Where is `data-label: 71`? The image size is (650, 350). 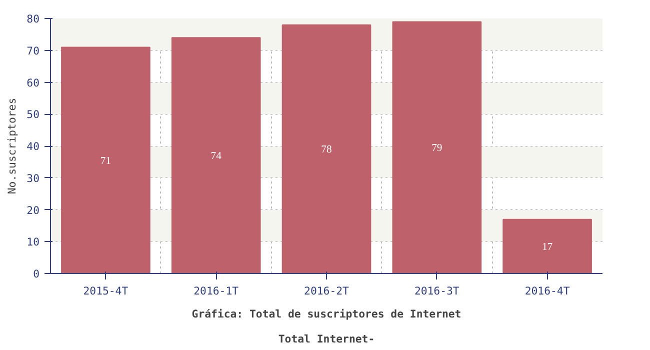
data-label: 71 is located at coordinates (106, 161).